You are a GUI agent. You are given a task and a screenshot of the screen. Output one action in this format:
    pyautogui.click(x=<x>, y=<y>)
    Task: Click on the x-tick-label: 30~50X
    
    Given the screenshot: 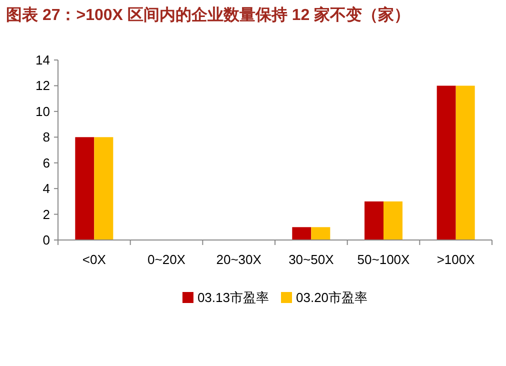 What is the action you would take?
    pyautogui.click(x=311, y=259)
    